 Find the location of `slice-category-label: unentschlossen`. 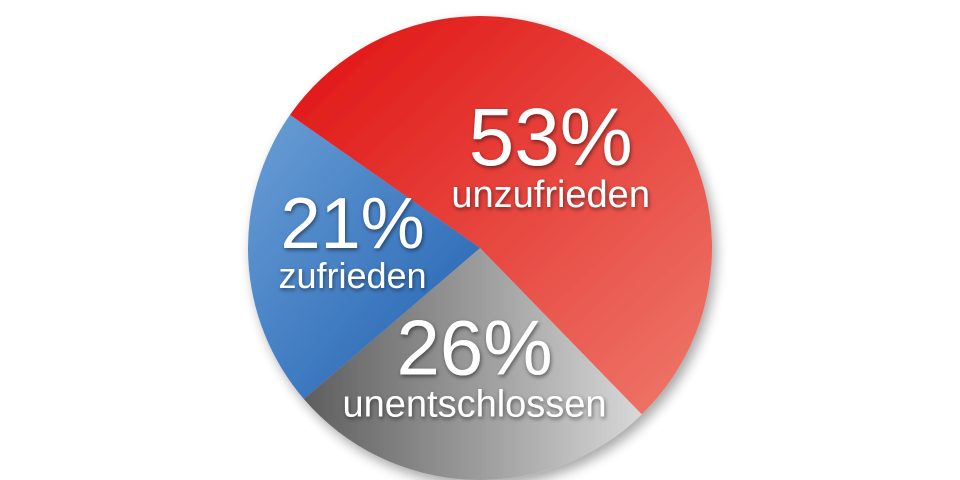

slice-category-label: unentschlossen is located at coordinates (474, 405).